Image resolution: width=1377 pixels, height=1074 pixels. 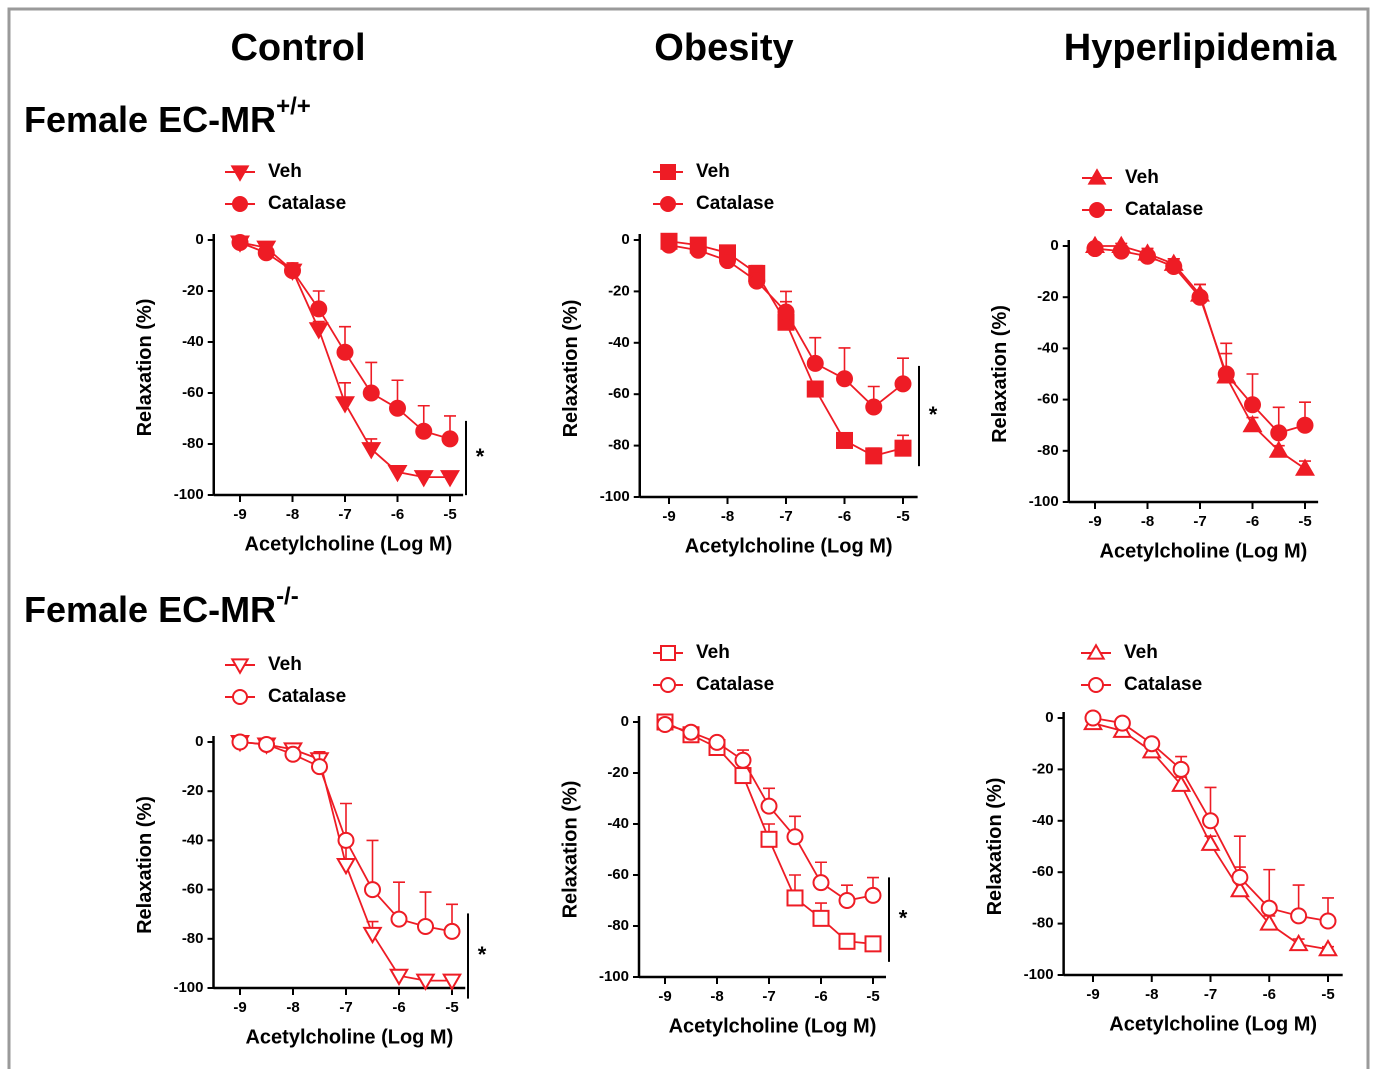 What do you see at coordinates (786, 348) in the screenshot?
I see `series-line` at bounding box center [786, 348].